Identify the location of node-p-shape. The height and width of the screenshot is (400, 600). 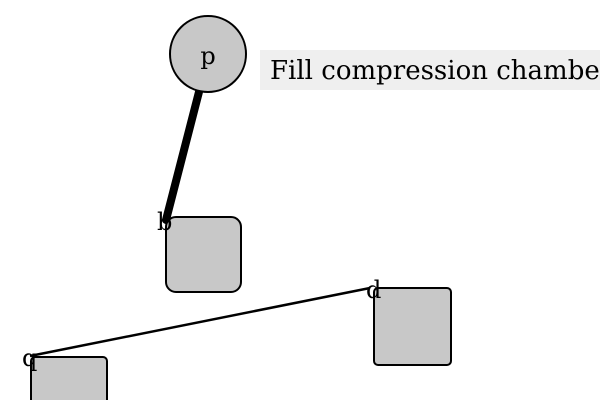
(208, 54).